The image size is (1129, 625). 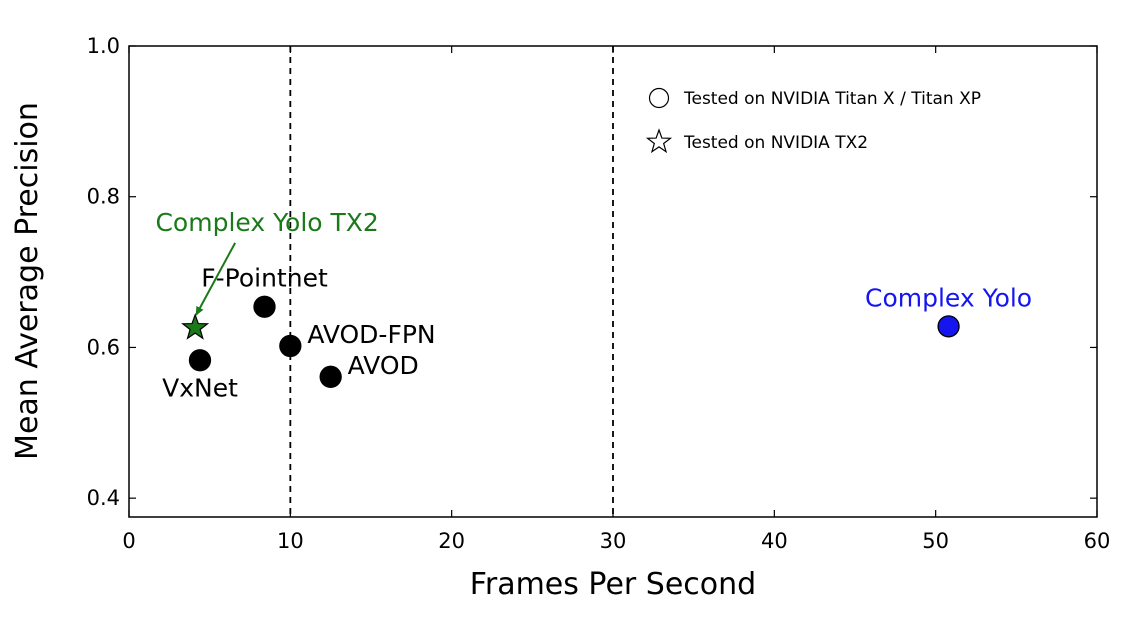 What do you see at coordinates (27, 281) in the screenshot?
I see `y-axis-title: Mean Average Precision` at bounding box center [27, 281].